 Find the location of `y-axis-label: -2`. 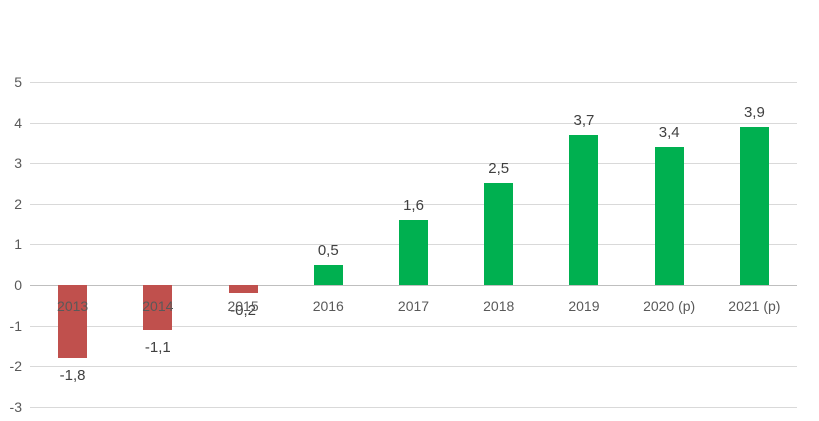

y-axis-label: -2 is located at coordinates (15, 366).